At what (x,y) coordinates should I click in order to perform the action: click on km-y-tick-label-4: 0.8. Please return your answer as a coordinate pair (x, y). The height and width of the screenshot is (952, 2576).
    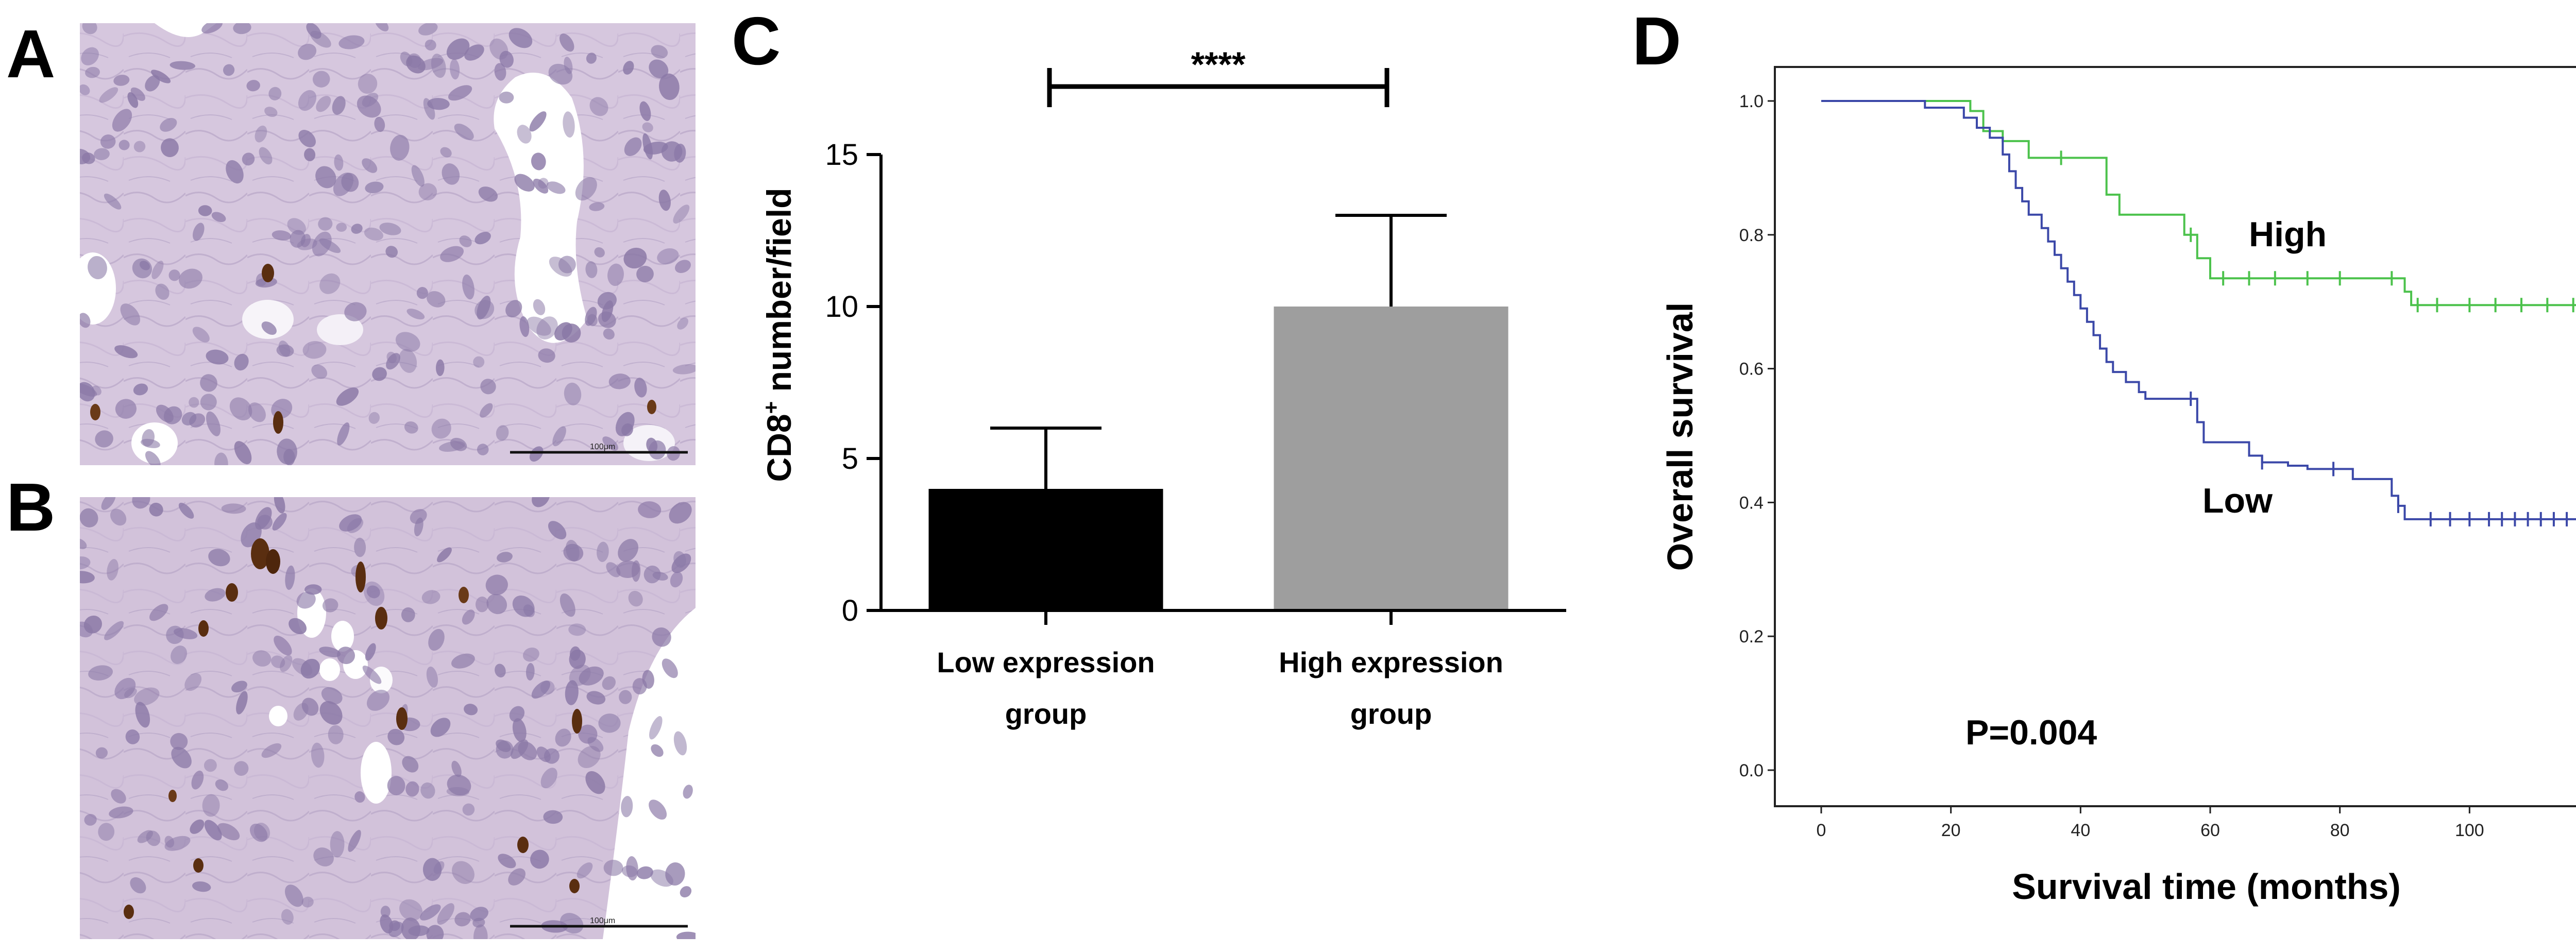
    Looking at the image, I should click on (1751, 235).